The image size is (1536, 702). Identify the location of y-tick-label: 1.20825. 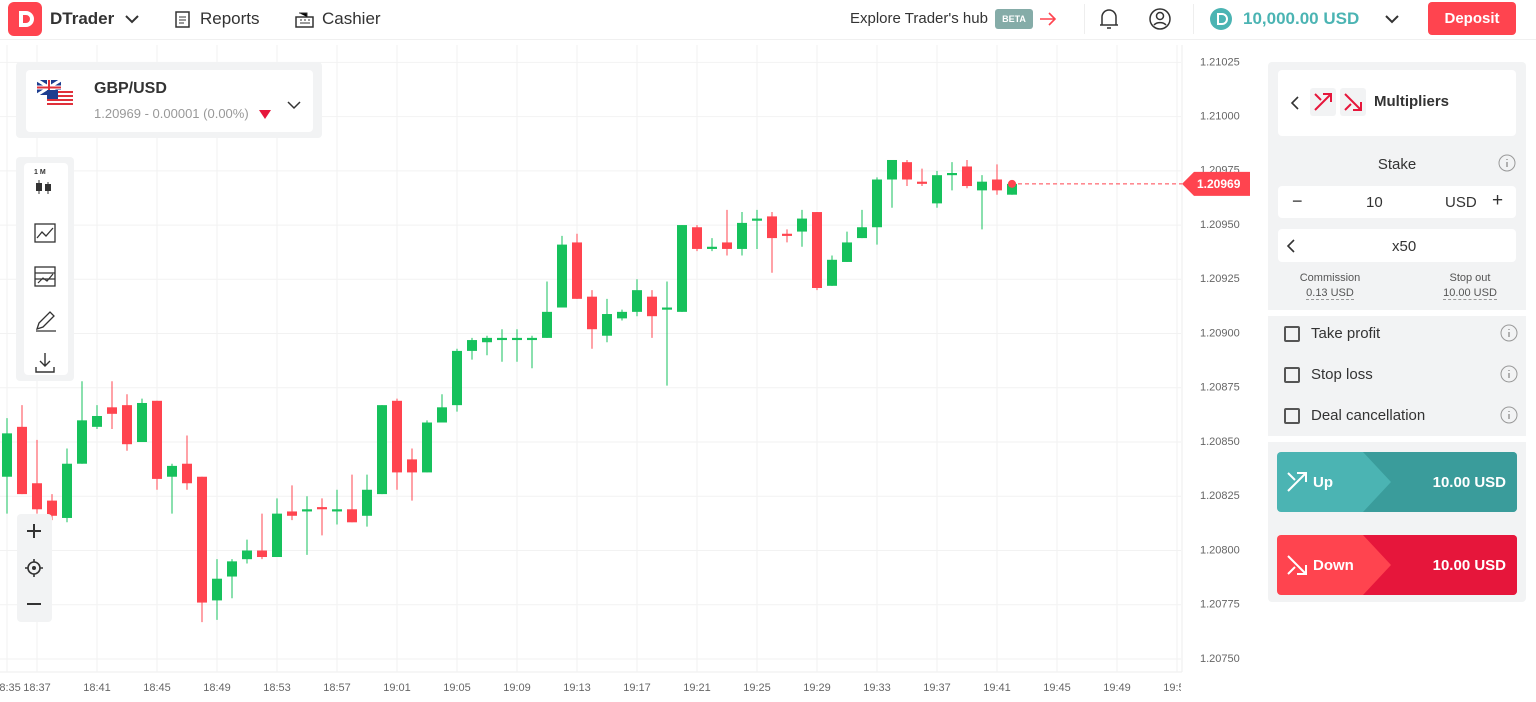
(1220, 496).